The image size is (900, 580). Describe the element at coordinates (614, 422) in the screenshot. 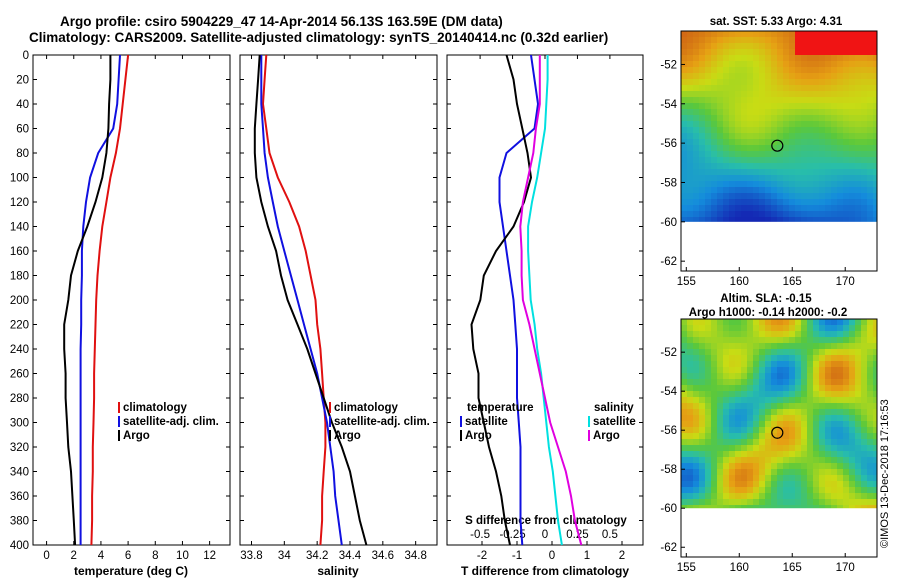

I see `legend-s-satellite-label: satellite` at that location.